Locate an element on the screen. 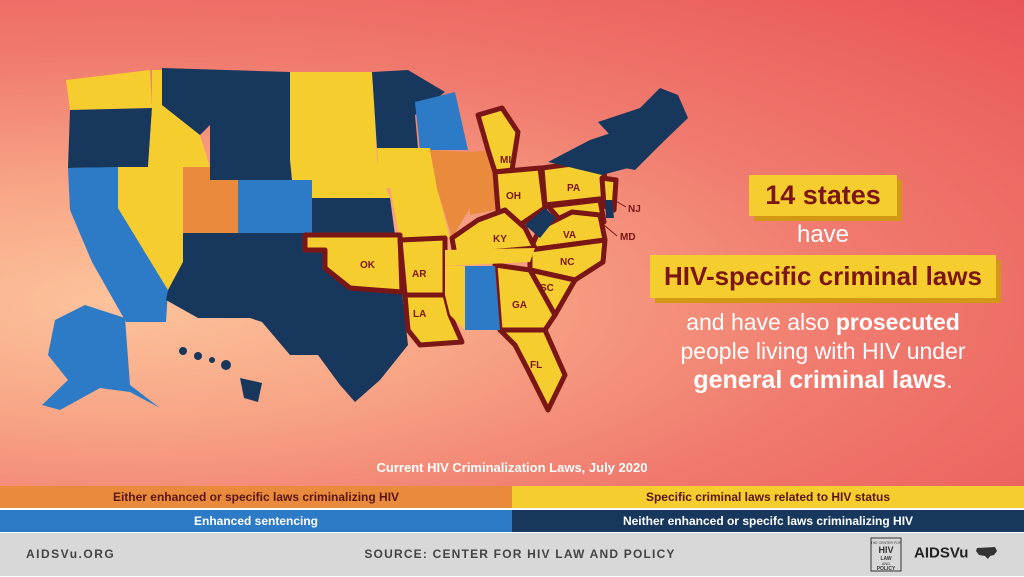  law-type-tag: HIV-specific criminal laws is located at coordinates (823, 276).